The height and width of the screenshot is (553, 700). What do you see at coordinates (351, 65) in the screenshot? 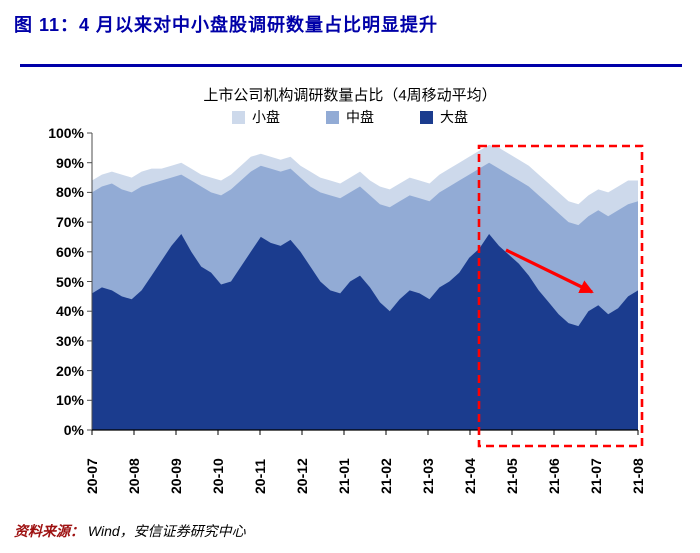
I see `title-divider` at bounding box center [351, 65].